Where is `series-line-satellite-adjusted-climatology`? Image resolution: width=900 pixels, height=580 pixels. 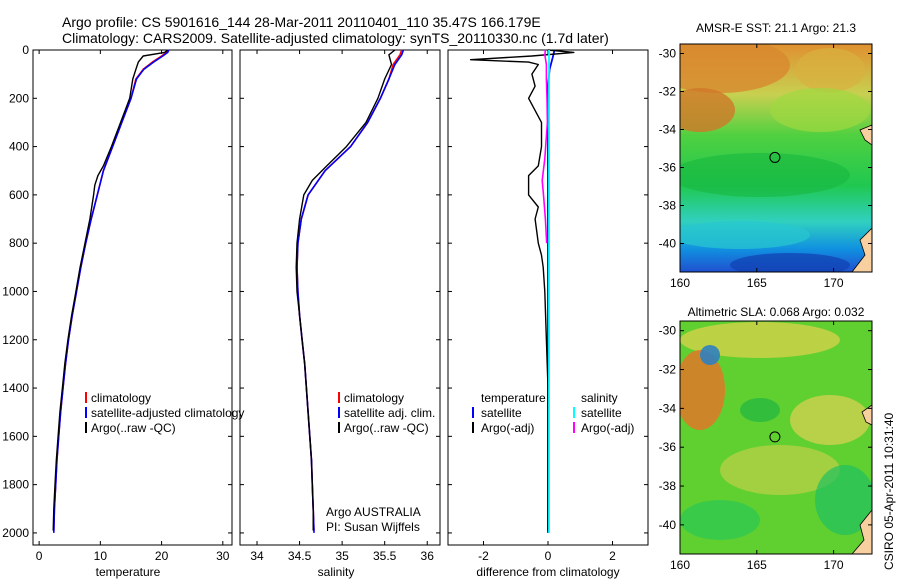 series-line-satellite-adjusted-climatology is located at coordinates (111, 291).